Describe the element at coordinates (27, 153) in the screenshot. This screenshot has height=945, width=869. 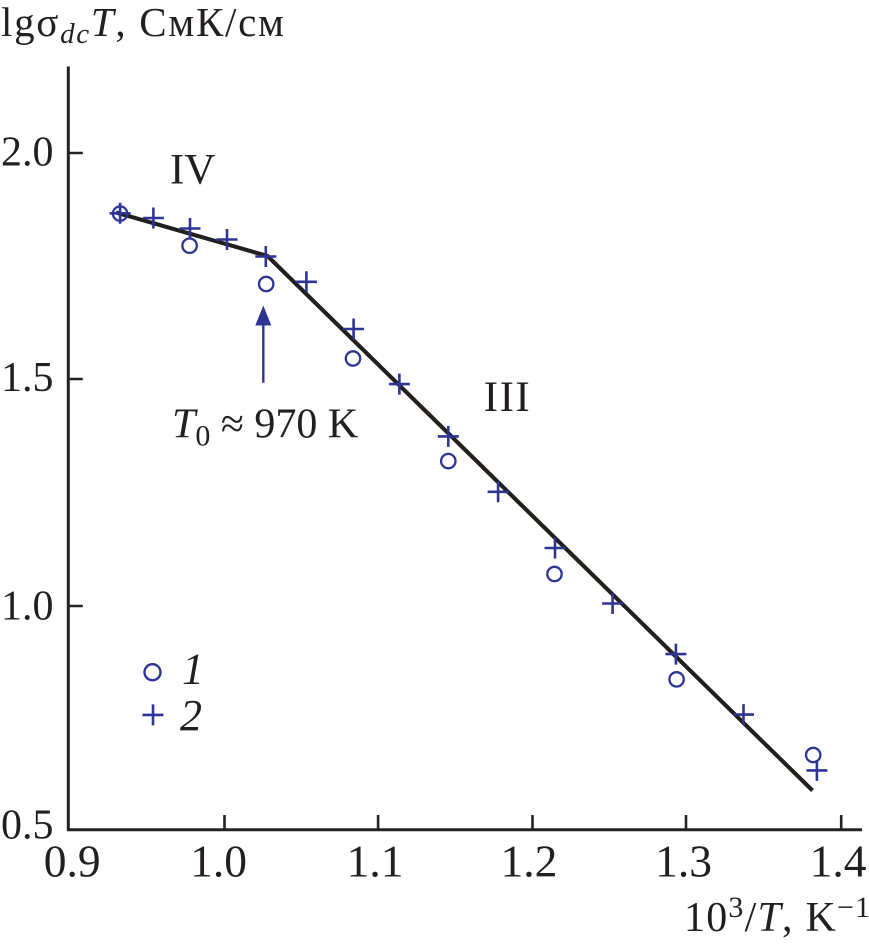
I see `svg-text: 2.0` at that location.